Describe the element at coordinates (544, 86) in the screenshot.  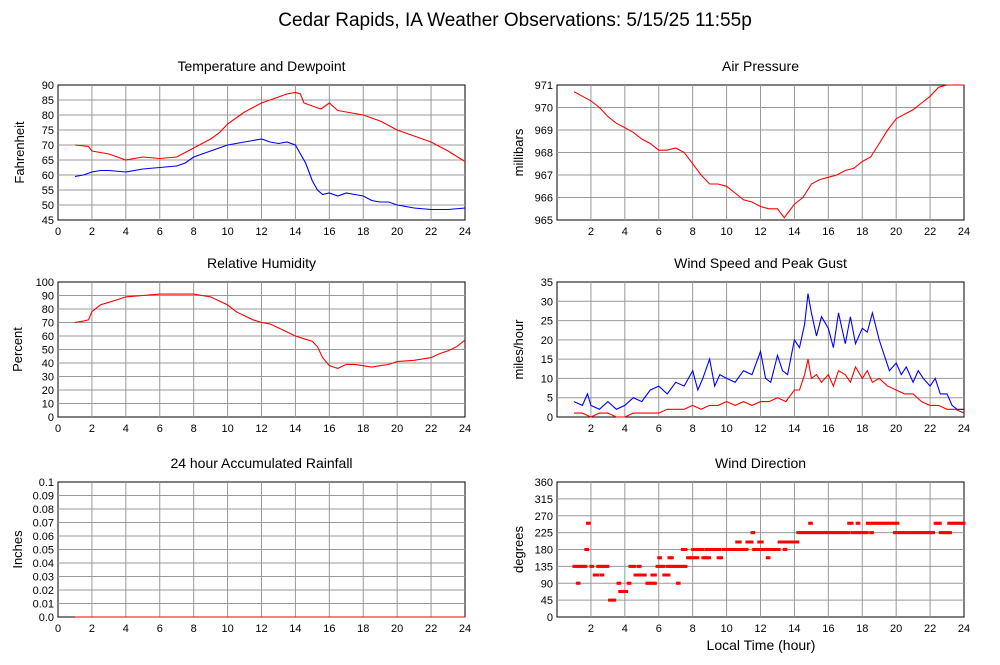
I see `y-tick-label: 971` at that location.